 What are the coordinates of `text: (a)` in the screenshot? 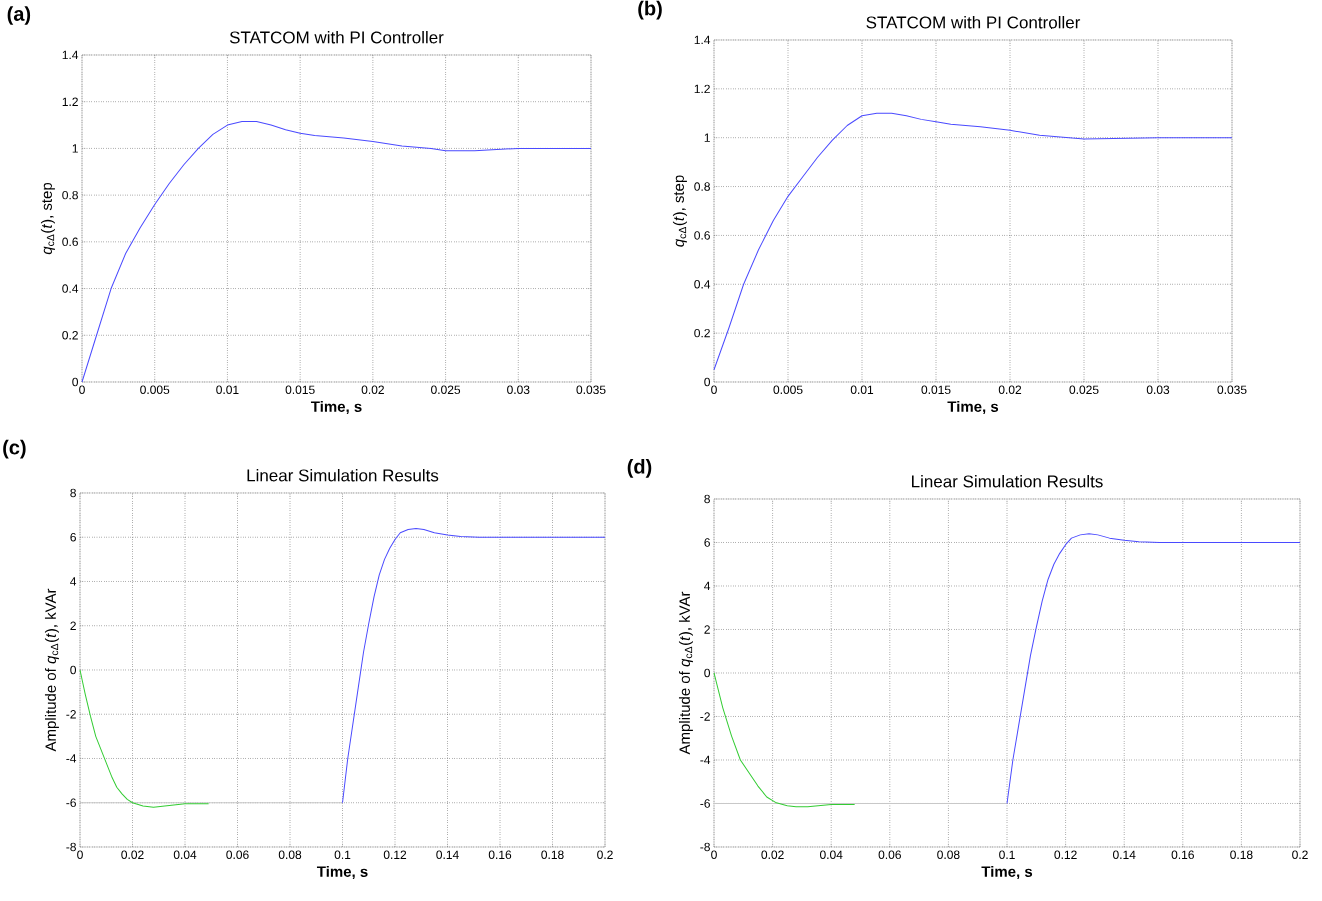 It's located at (19, 15).